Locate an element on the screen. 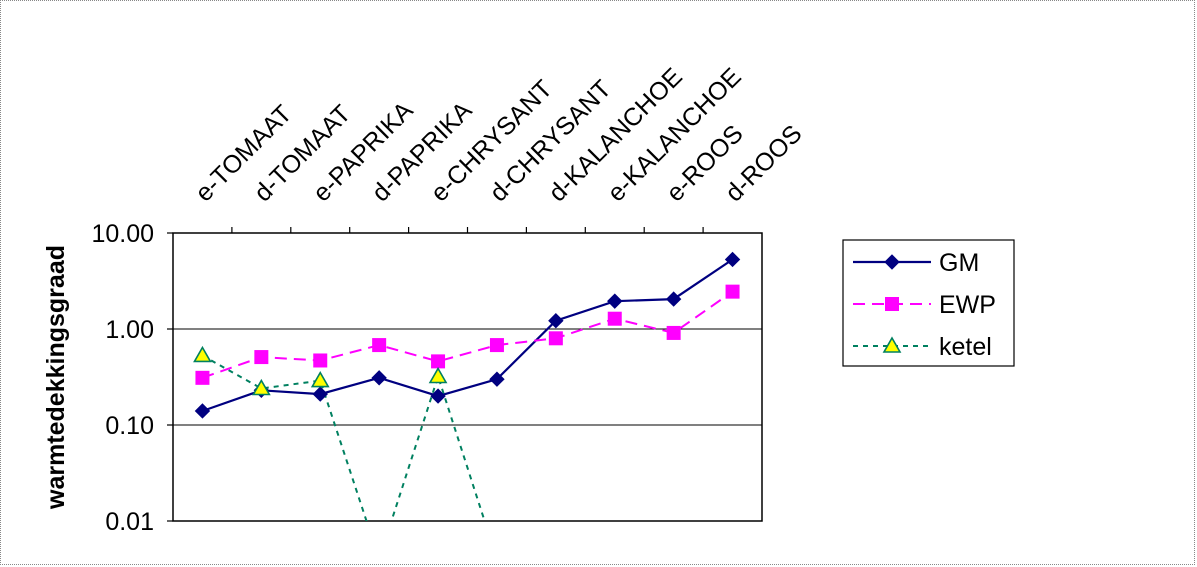 Image resolution: width=1197 pixels, height=567 pixels. y-tick-label: 1.00 is located at coordinates (129, 330).